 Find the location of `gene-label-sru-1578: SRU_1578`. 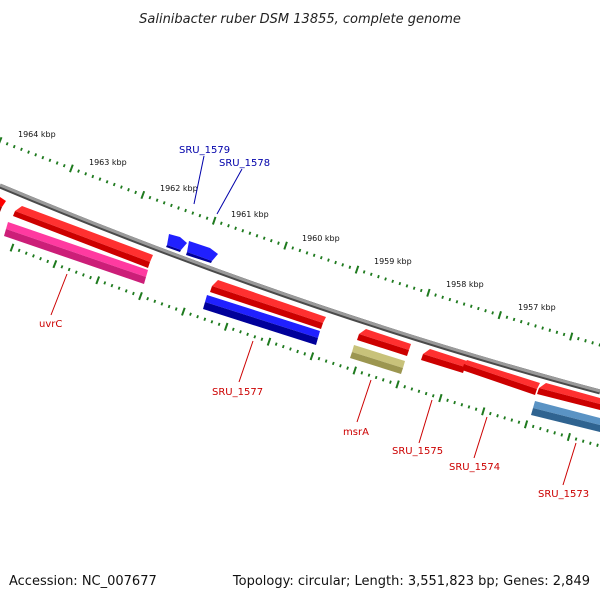

gene-label-sru-1578: SRU_1578 is located at coordinates (244, 163).